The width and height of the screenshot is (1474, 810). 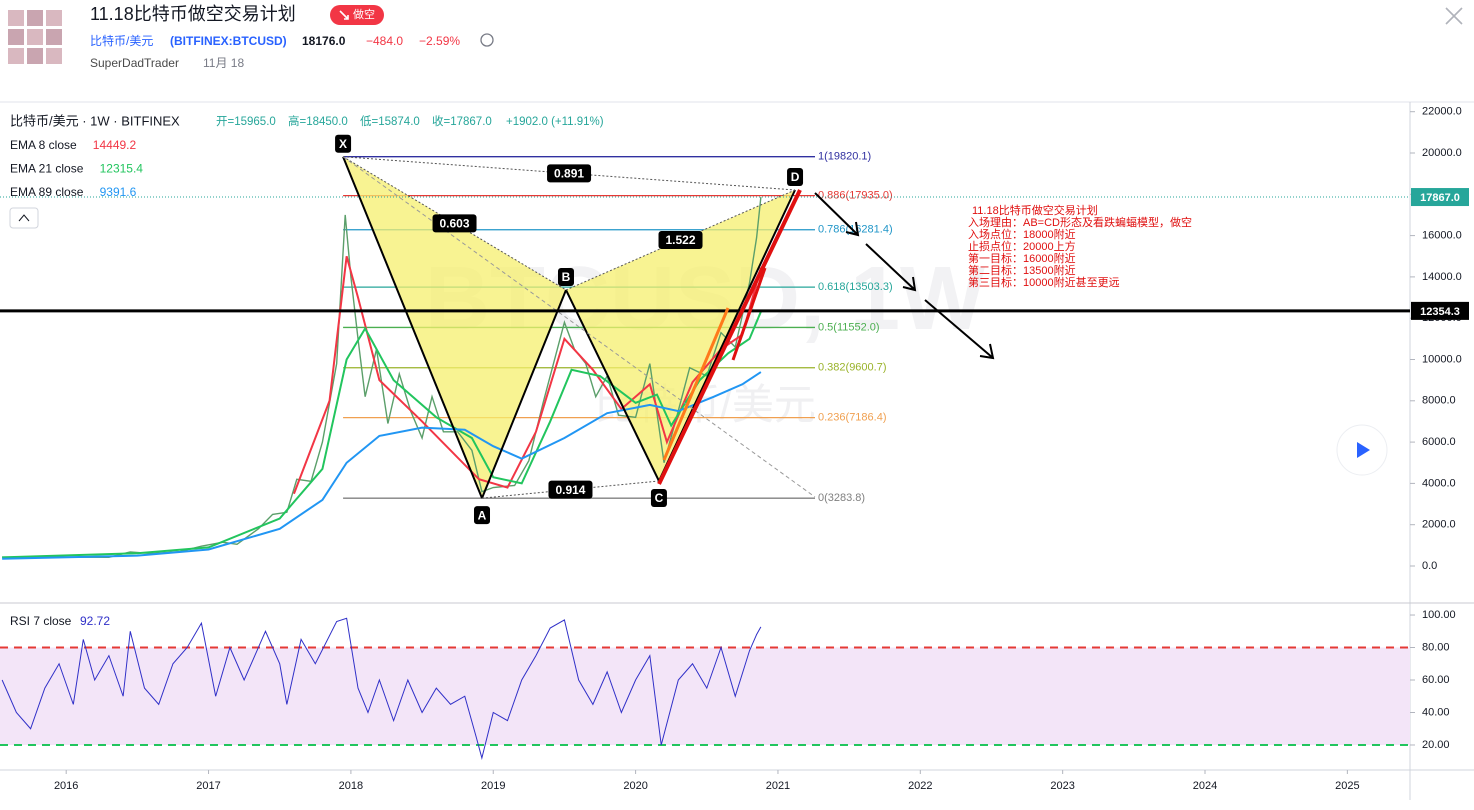 What do you see at coordinates (1439, 483) in the screenshot?
I see `y-tick-label: 4000.0` at bounding box center [1439, 483].